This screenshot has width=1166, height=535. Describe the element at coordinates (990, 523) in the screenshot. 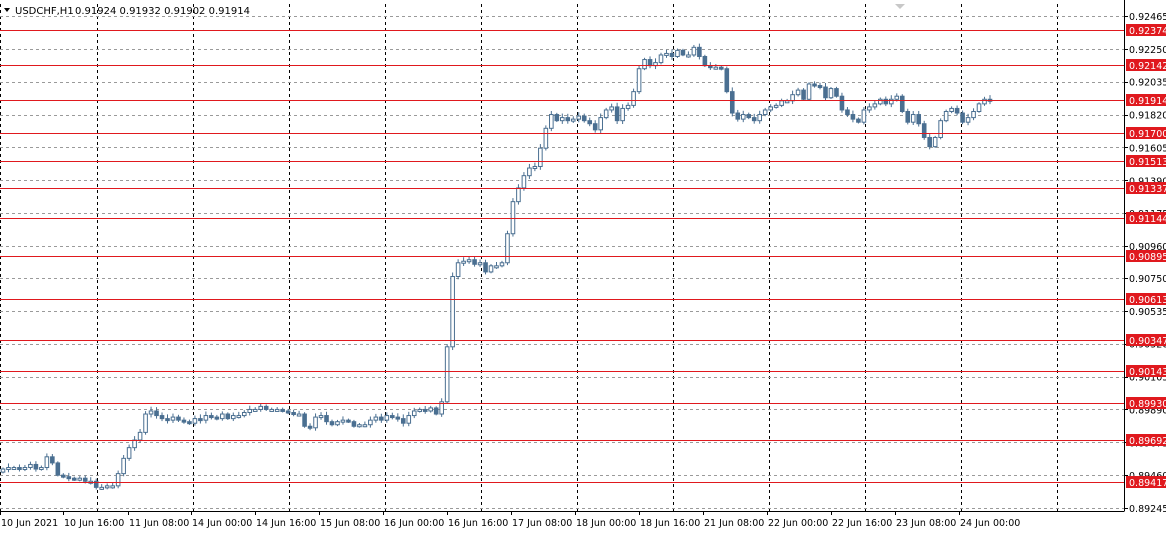

I see `time-tick-label: 24 Jun 00:00` at that location.